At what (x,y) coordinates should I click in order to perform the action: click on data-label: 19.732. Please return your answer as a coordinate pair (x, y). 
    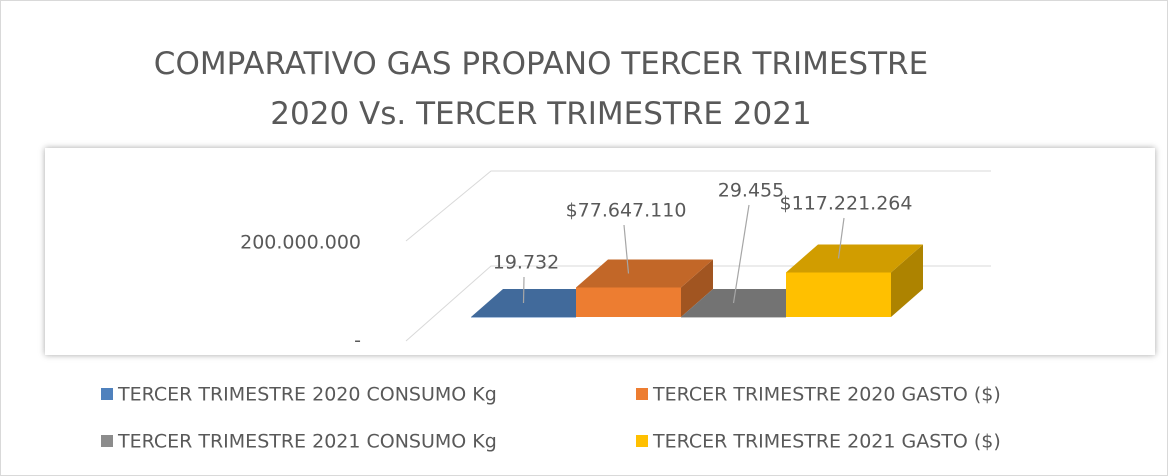
    Looking at the image, I should click on (526, 263).